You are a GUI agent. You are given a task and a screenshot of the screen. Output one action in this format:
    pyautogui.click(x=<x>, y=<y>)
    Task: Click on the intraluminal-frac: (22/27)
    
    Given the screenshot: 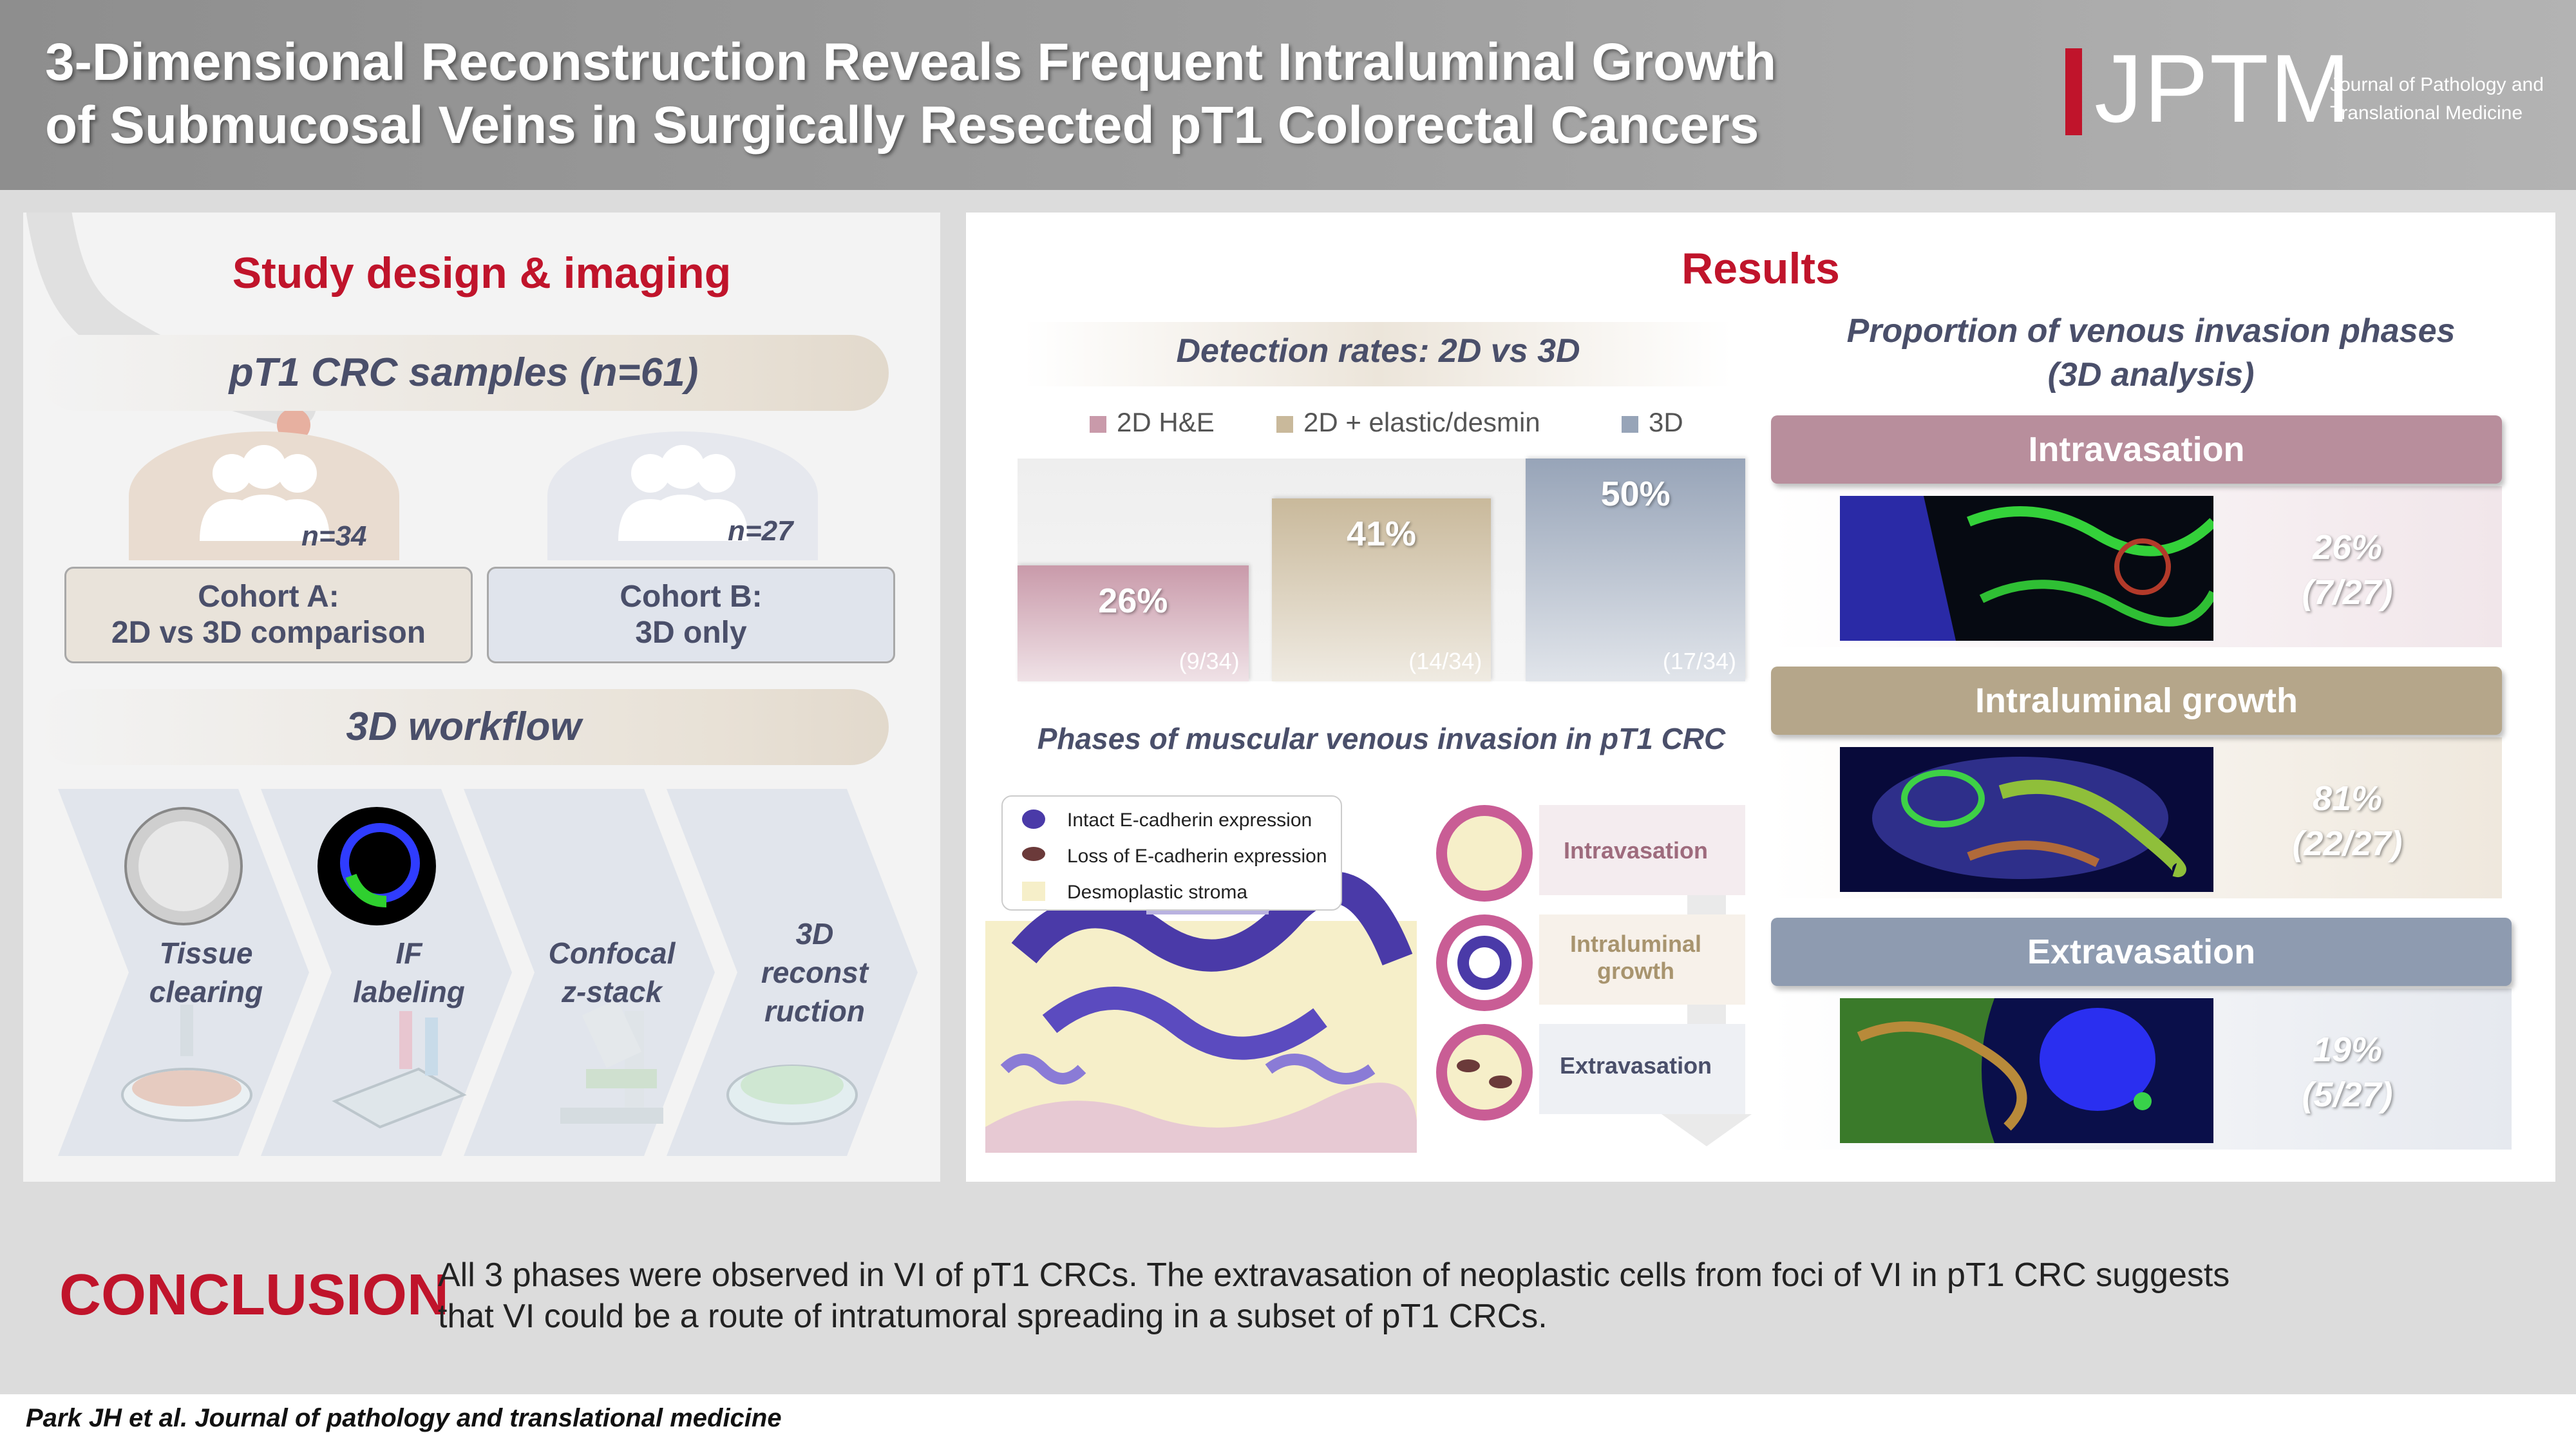 What is the action you would take?
    pyautogui.click(x=2347, y=844)
    